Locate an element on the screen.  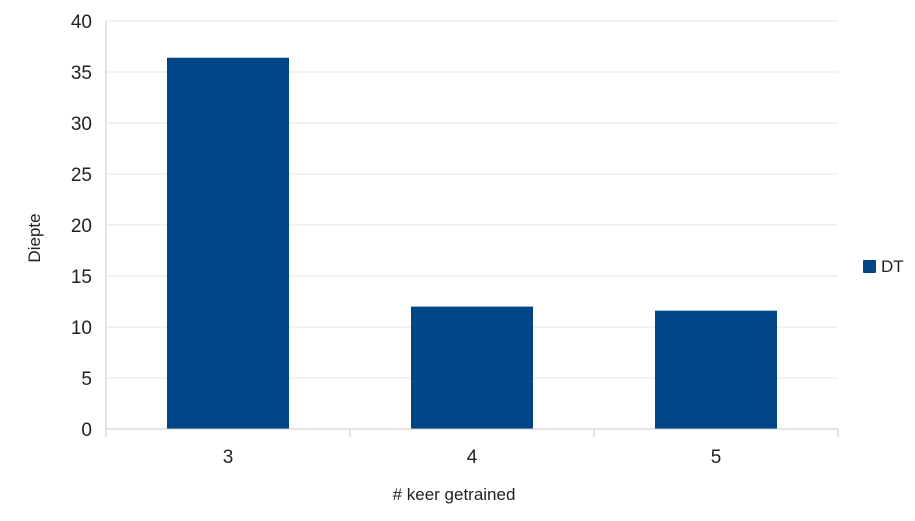
y-tick-label: 5 is located at coordinates (86, 379).